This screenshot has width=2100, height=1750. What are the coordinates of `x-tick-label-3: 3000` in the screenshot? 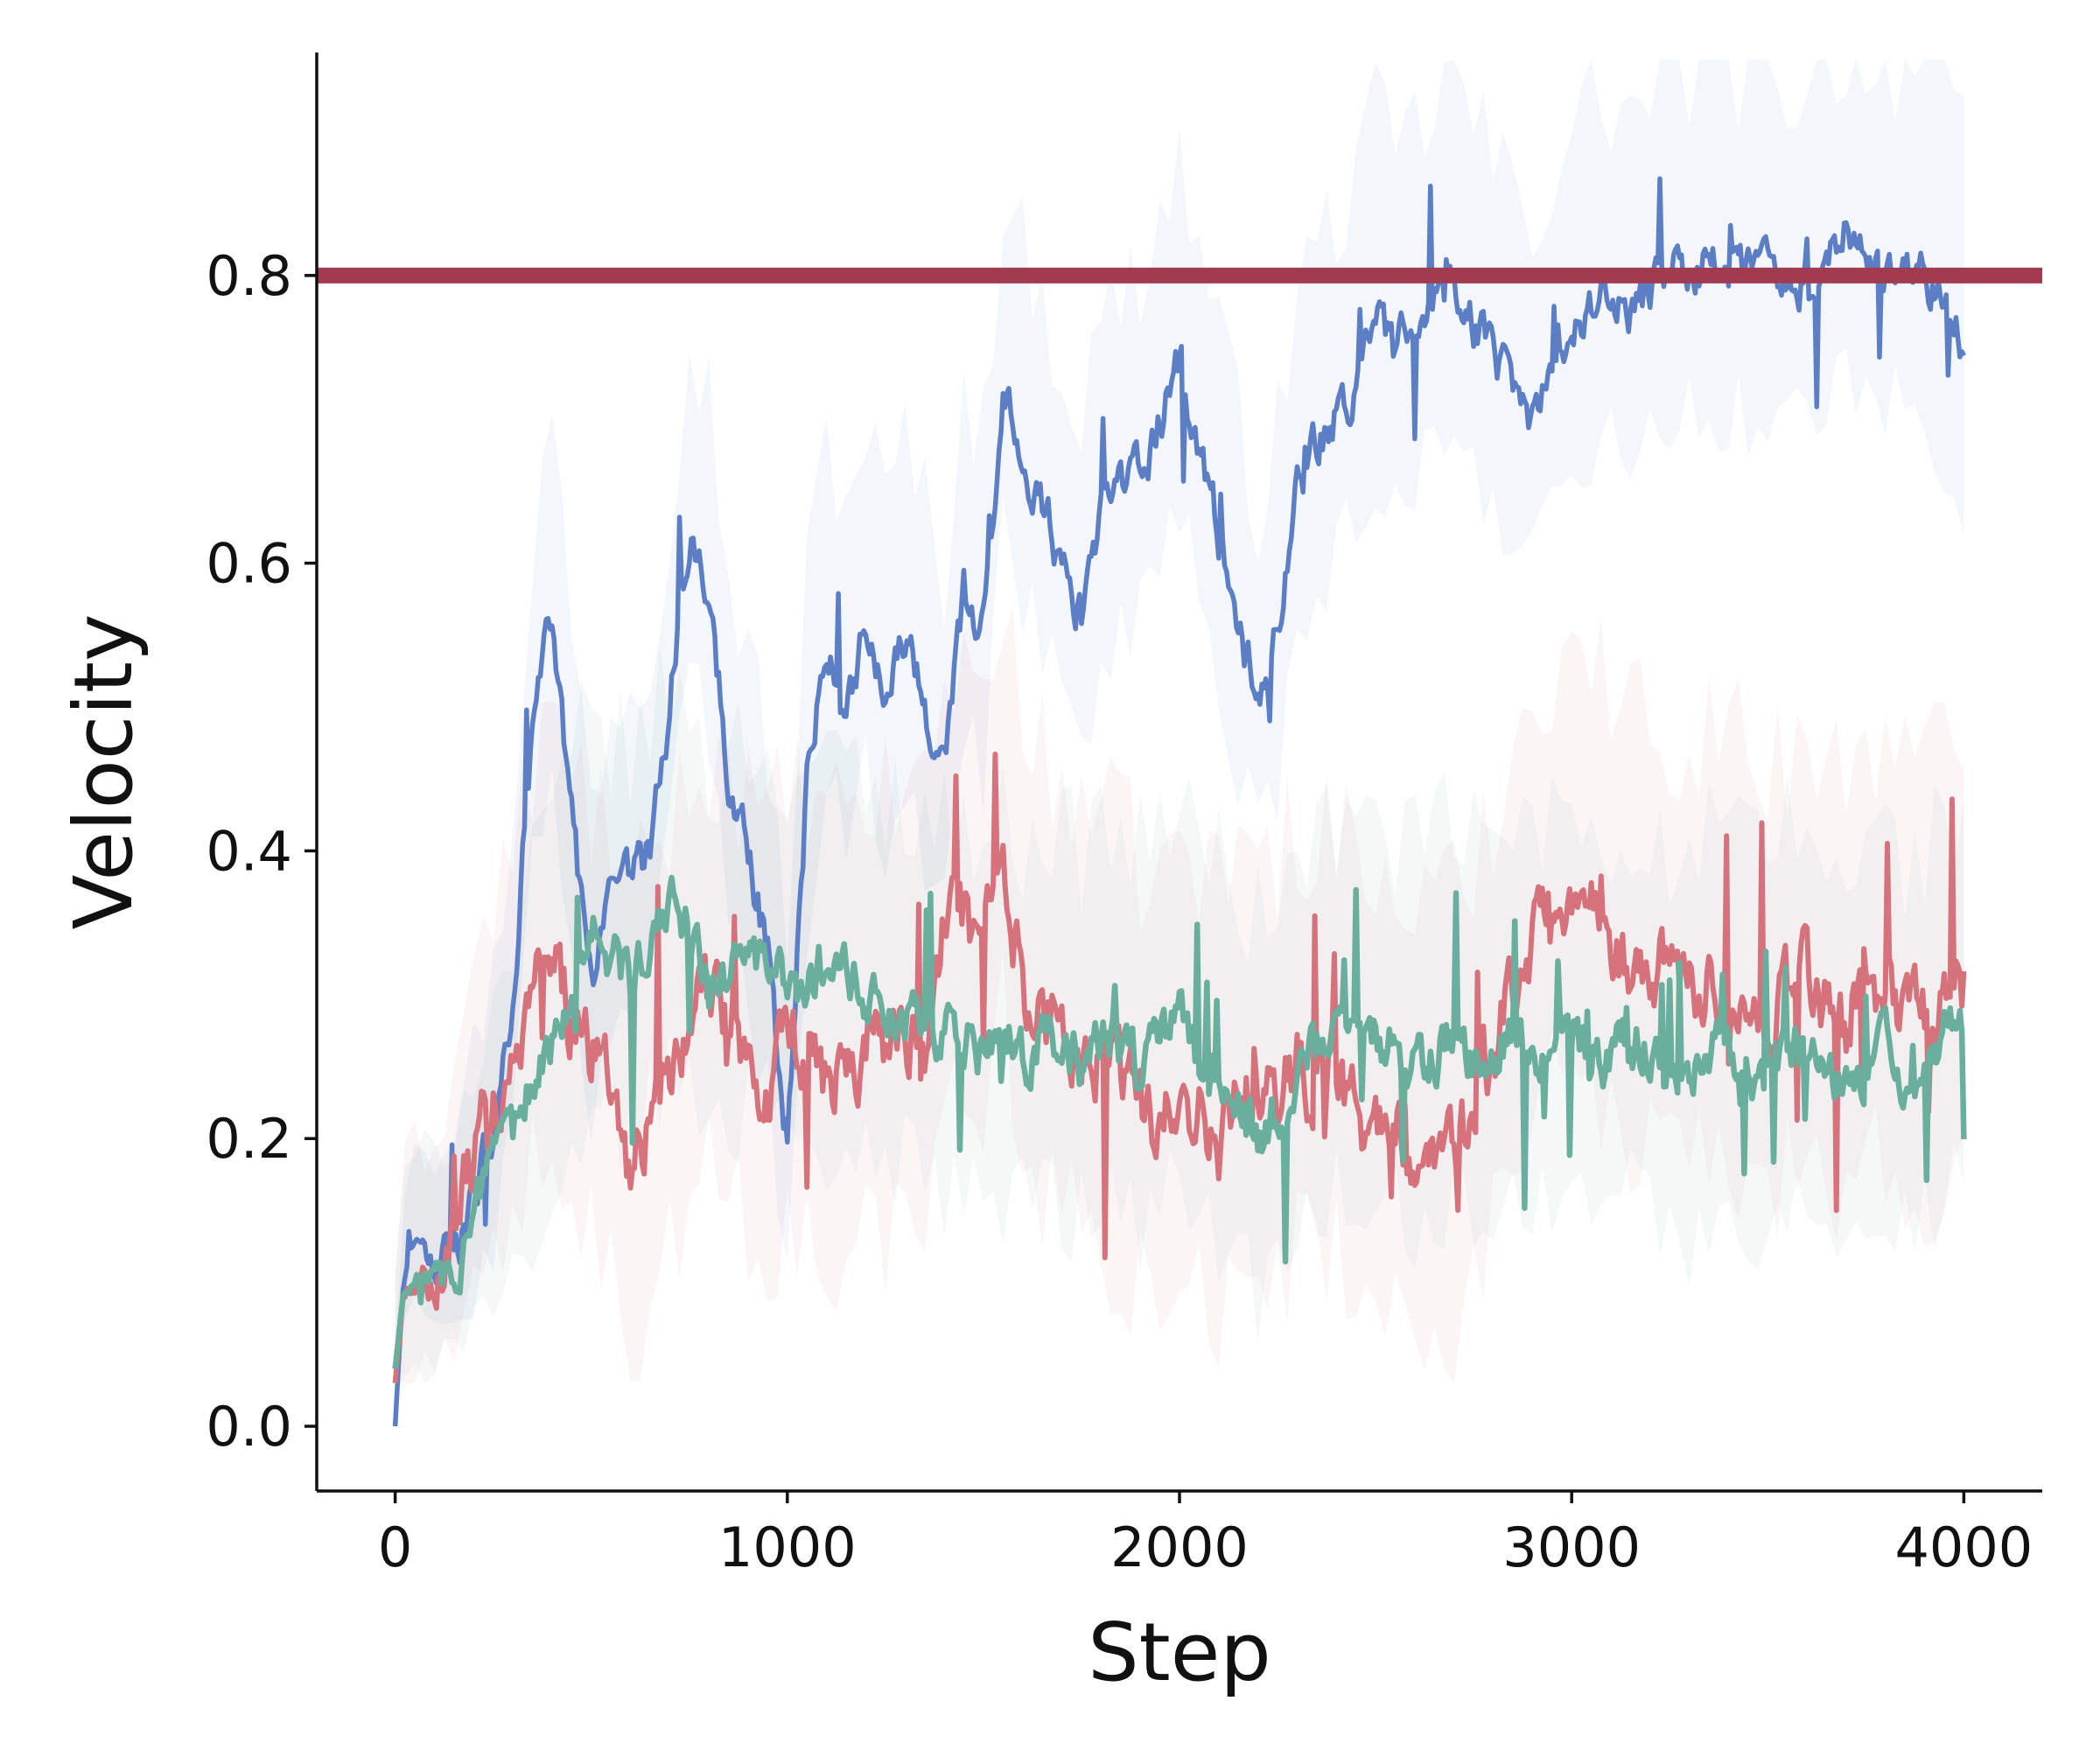 It's located at (1571, 1547).